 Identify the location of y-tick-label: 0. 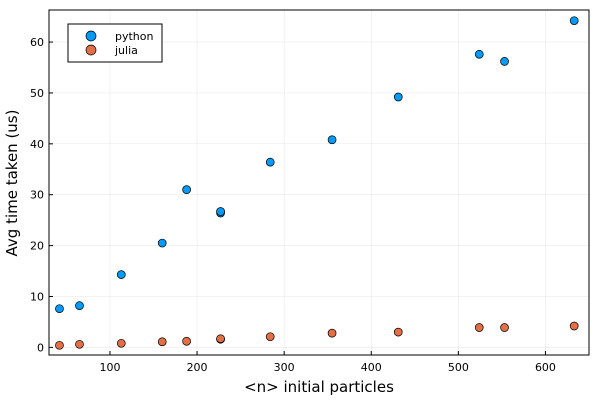
(40, 347).